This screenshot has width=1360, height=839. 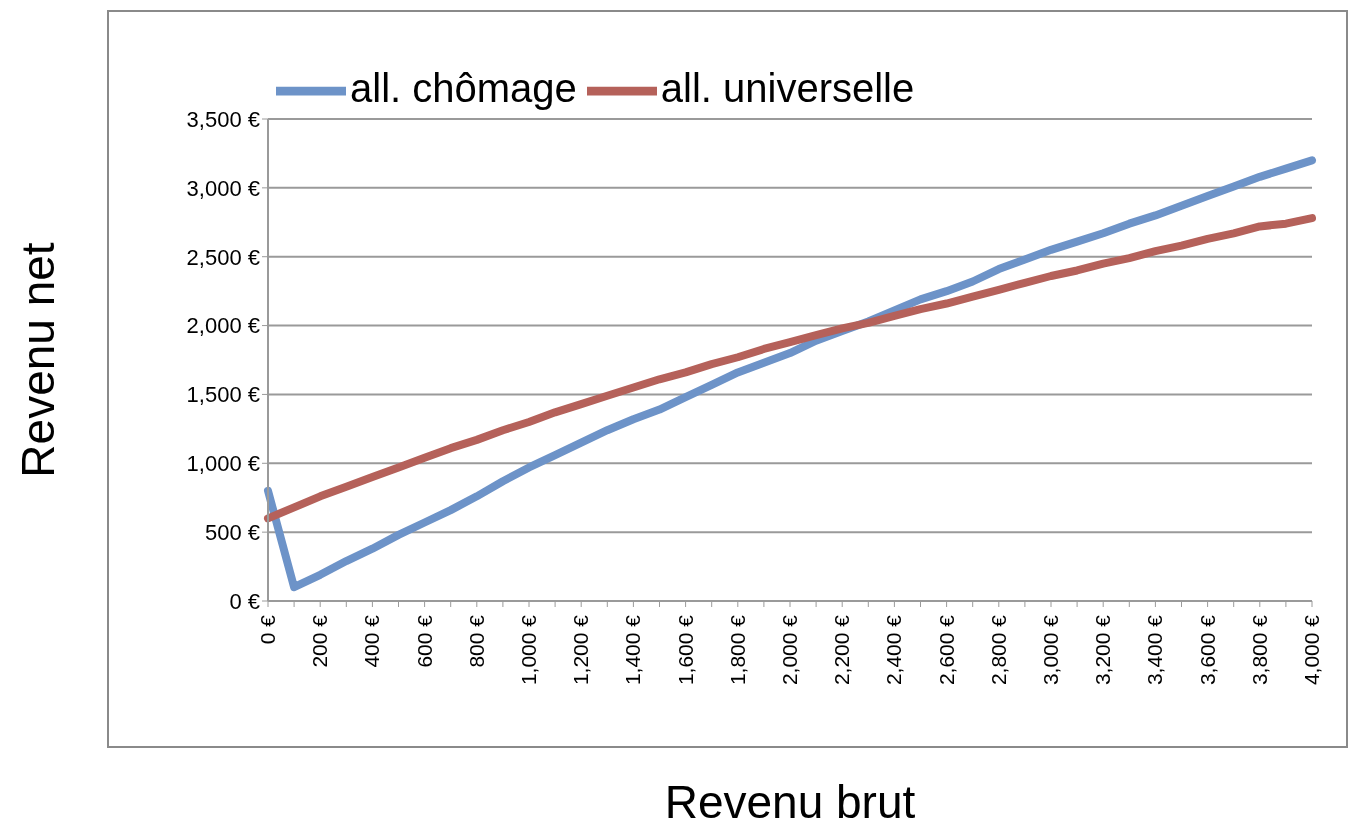 I want to click on x-tick-label: 2,000 €, so click(x=789, y=650).